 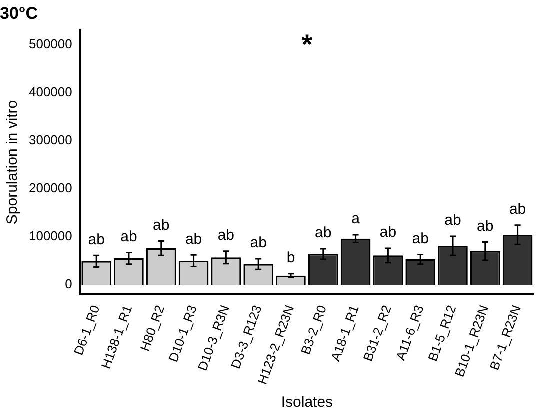 What do you see at coordinates (19, 13) in the screenshot?
I see `chart-title: 30°C` at bounding box center [19, 13].